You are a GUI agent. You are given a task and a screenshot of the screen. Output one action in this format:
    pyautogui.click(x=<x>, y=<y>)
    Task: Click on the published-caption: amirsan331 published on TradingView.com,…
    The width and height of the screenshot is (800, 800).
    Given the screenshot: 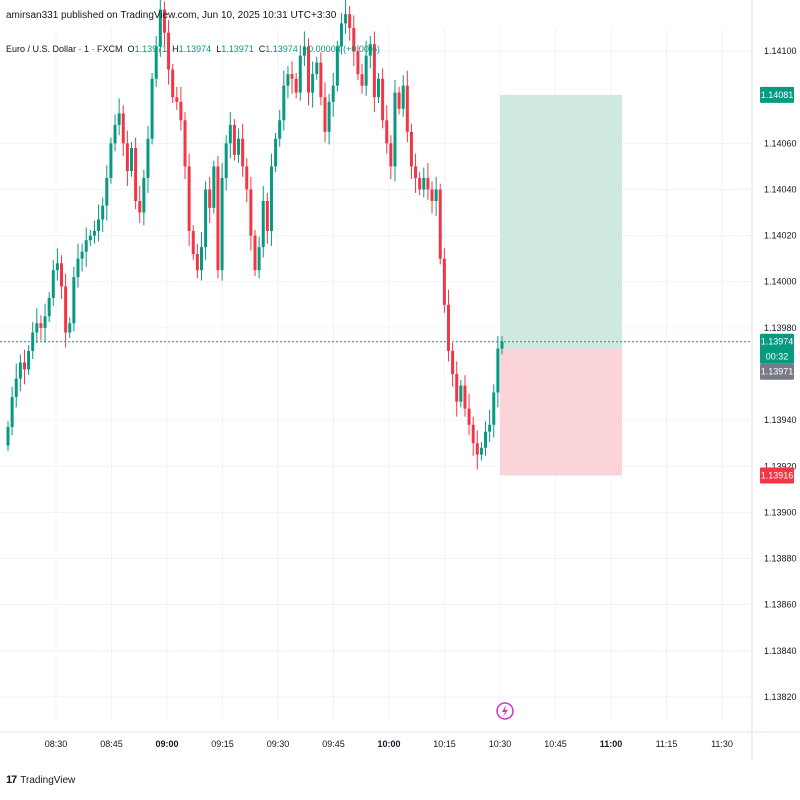 What is the action you would take?
    pyautogui.click(x=171, y=15)
    